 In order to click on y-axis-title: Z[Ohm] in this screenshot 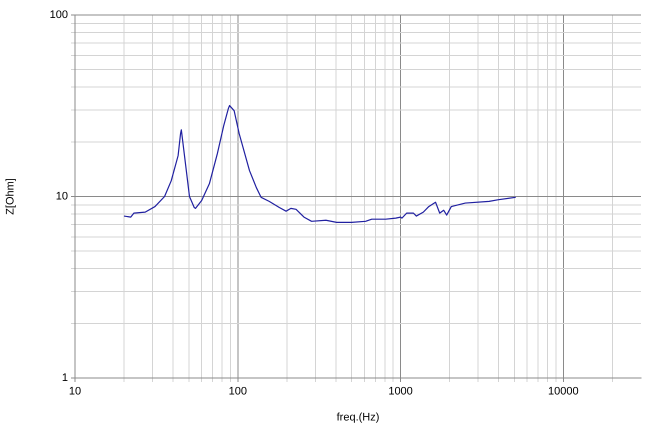, I will do `click(10, 196)`.